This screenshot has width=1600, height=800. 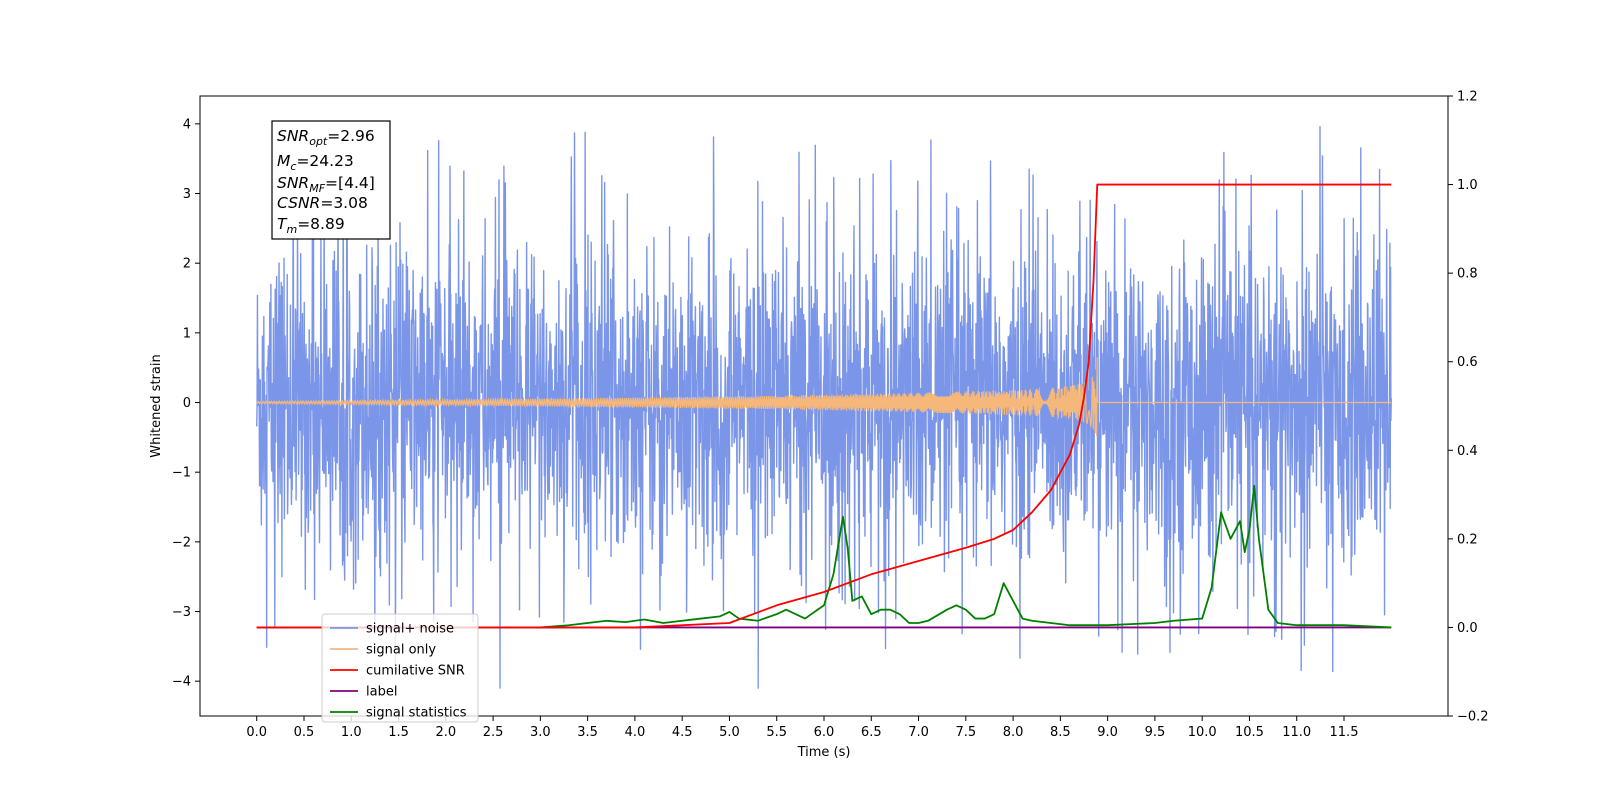 What do you see at coordinates (381, 692) in the screenshot?
I see `legend-label: label` at bounding box center [381, 692].